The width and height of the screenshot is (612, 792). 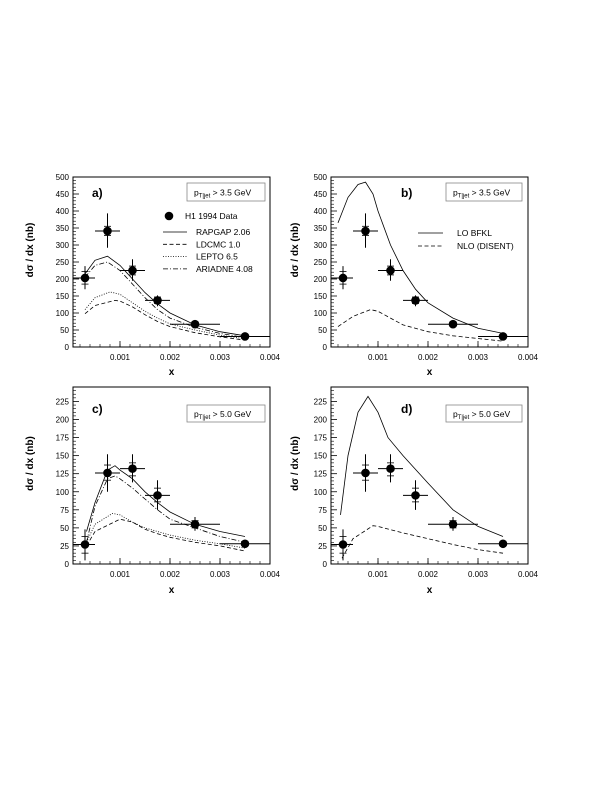 What do you see at coordinates (97, 409) in the screenshot?
I see `panel-label: c)` at bounding box center [97, 409].